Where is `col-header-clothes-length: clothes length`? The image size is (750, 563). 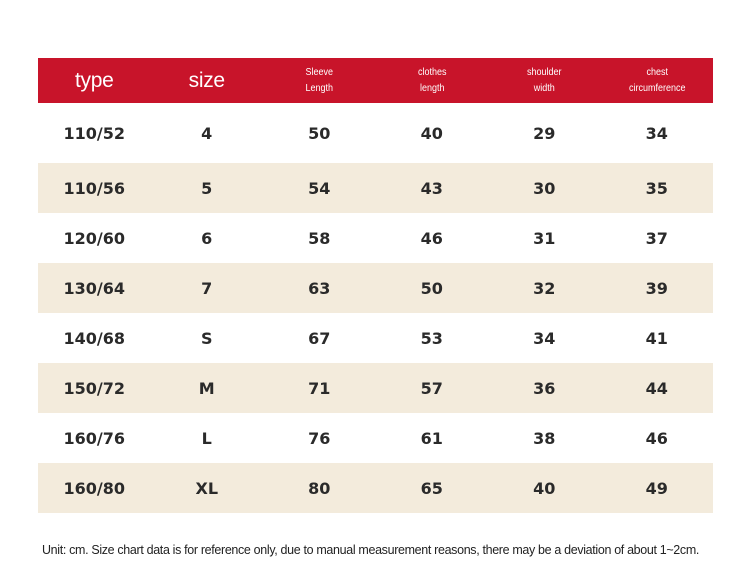
col-header-clothes-length: clothes length is located at coordinates (431, 80).